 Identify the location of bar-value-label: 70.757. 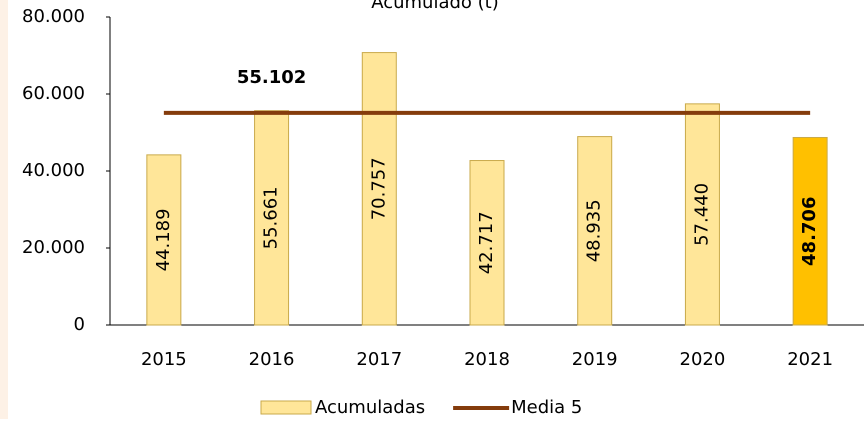
(378, 188).